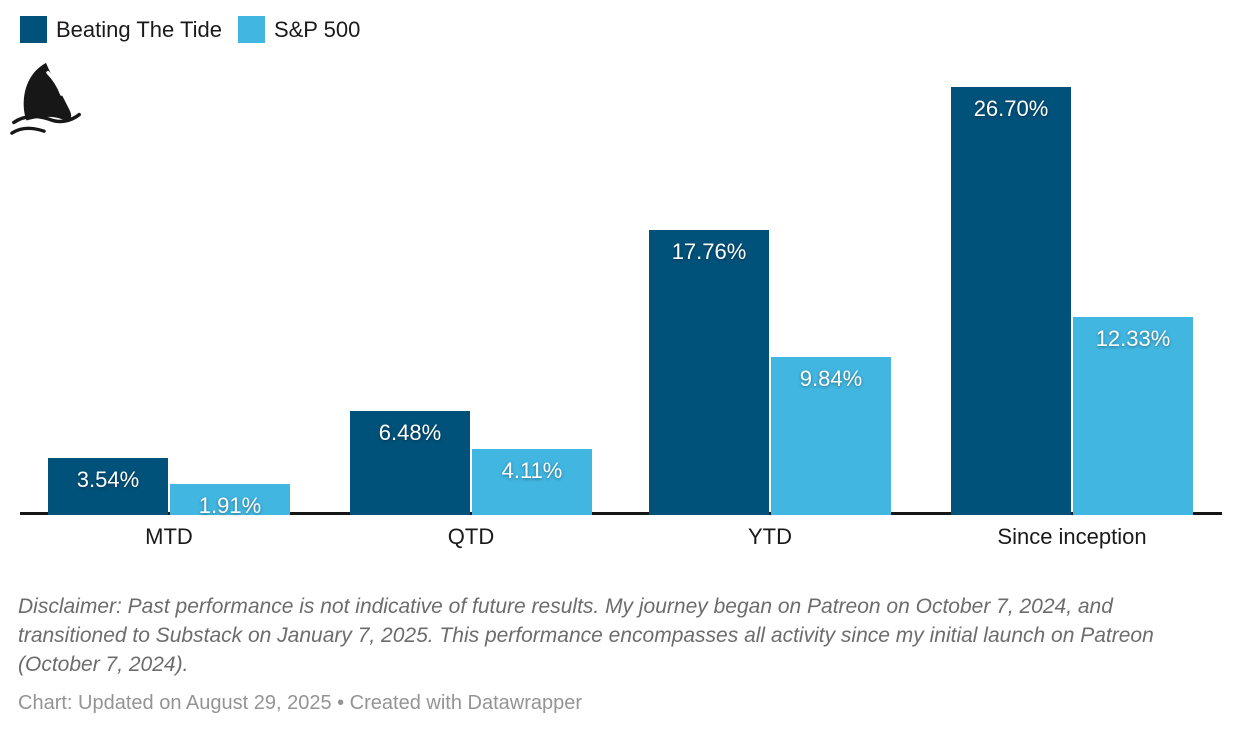 Image resolution: width=1242 pixels, height=738 pixels. I want to click on bar-value-label: 1.91%, so click(230, 505).